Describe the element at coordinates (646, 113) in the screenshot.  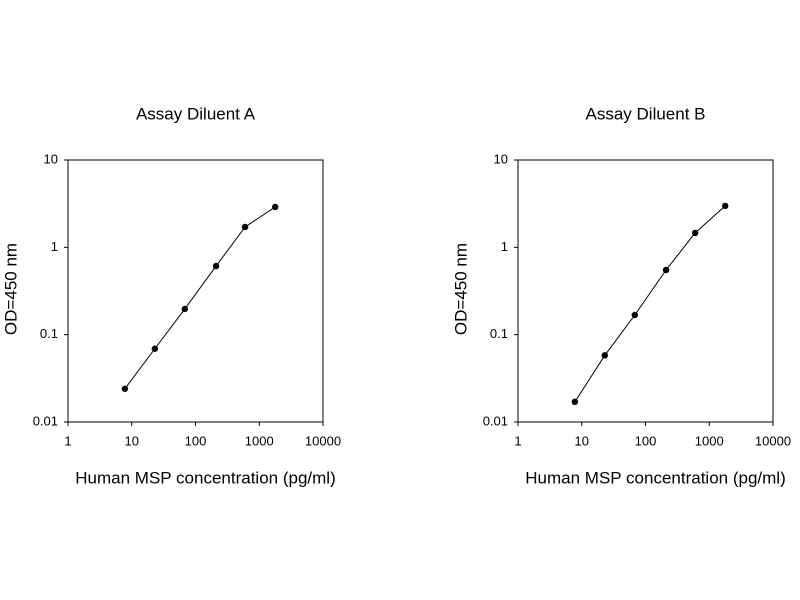
I see `chart-title: Assay Diluent B` at that location.